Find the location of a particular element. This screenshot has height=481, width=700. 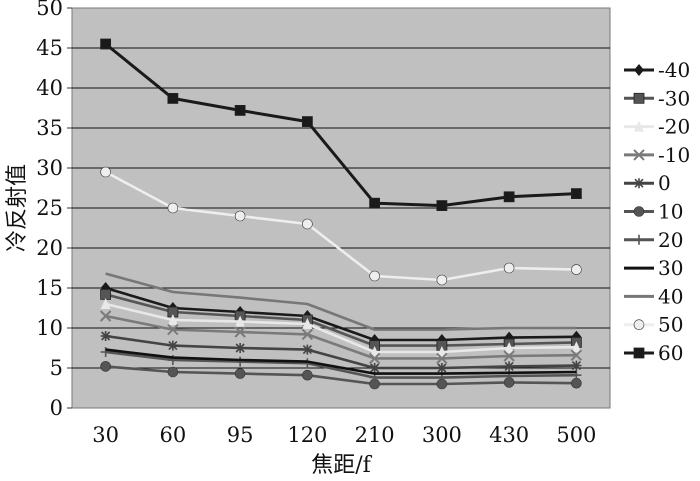

y-tick-label: 40 is located at coordinates (49, 88).